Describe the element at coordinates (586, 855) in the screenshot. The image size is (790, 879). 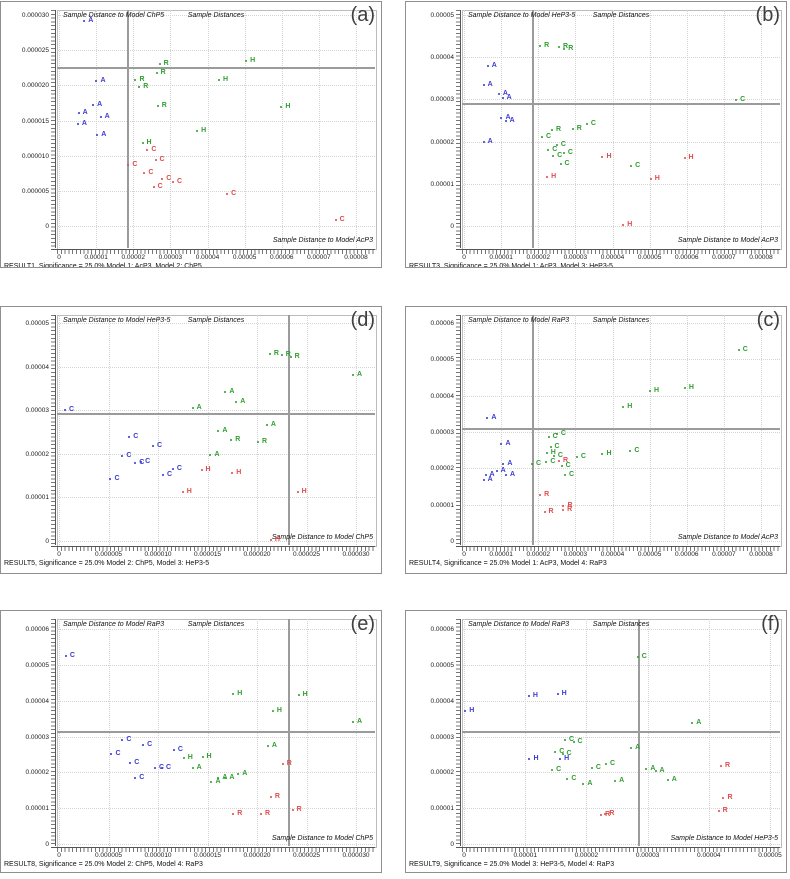
I see `x-tick-label: 0.00002` at that location.